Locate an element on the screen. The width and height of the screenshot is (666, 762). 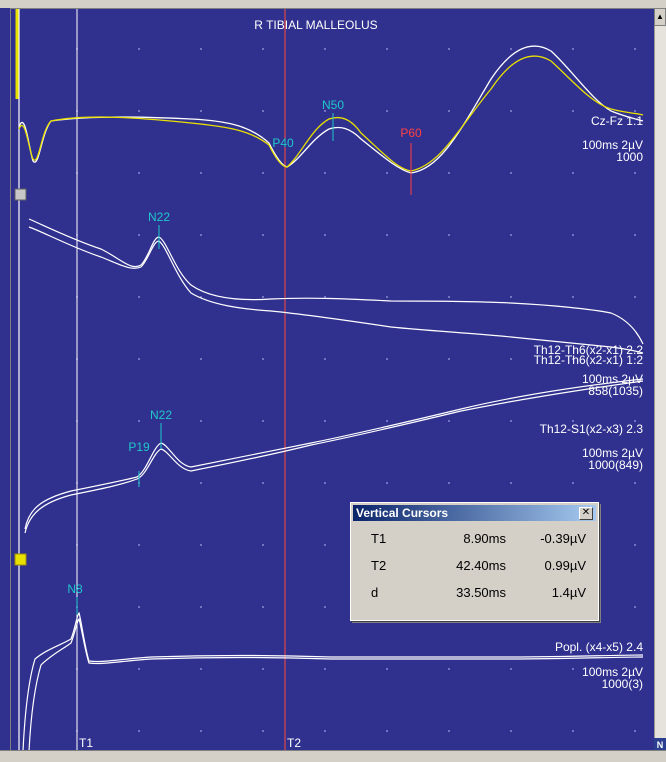
cursor-row-t2: T2 42.40ms 0.99µV is located at coordinates (474, 569).